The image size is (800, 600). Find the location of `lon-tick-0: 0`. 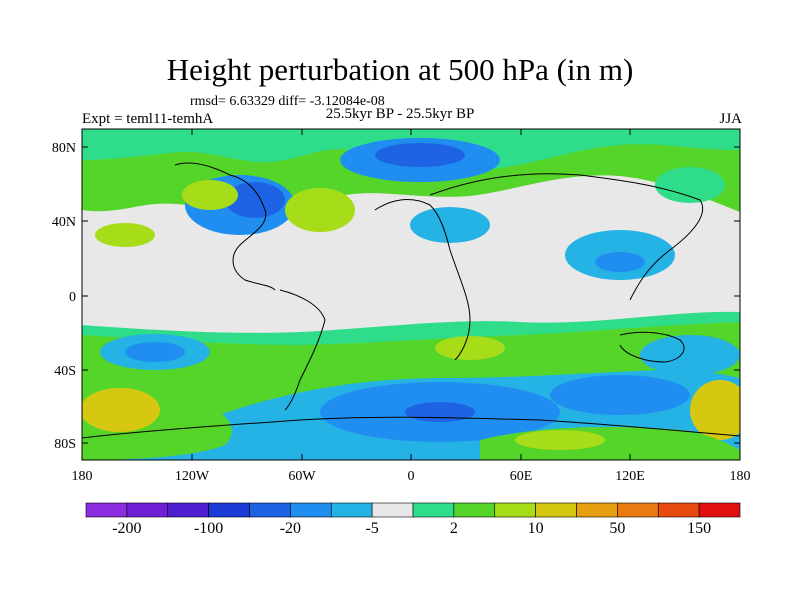

lon-tick-0: 0 is located at coordinates (411, 476).